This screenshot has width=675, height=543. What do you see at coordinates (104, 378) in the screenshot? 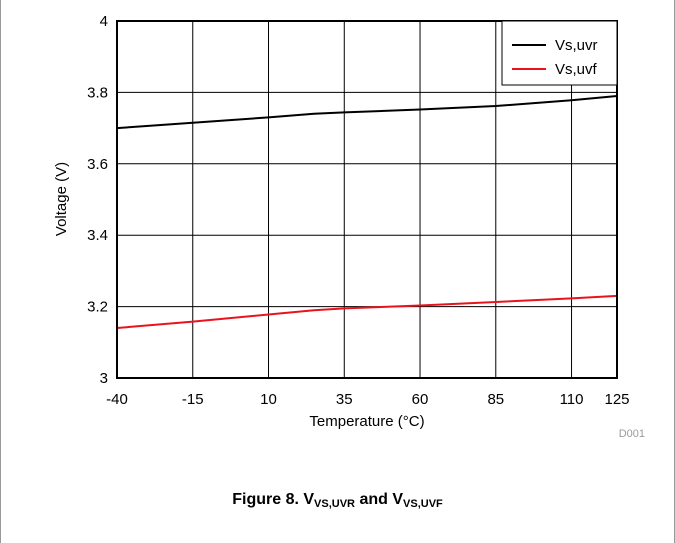
I see `y-tick-label: 3` at bounding box center [104, 378].